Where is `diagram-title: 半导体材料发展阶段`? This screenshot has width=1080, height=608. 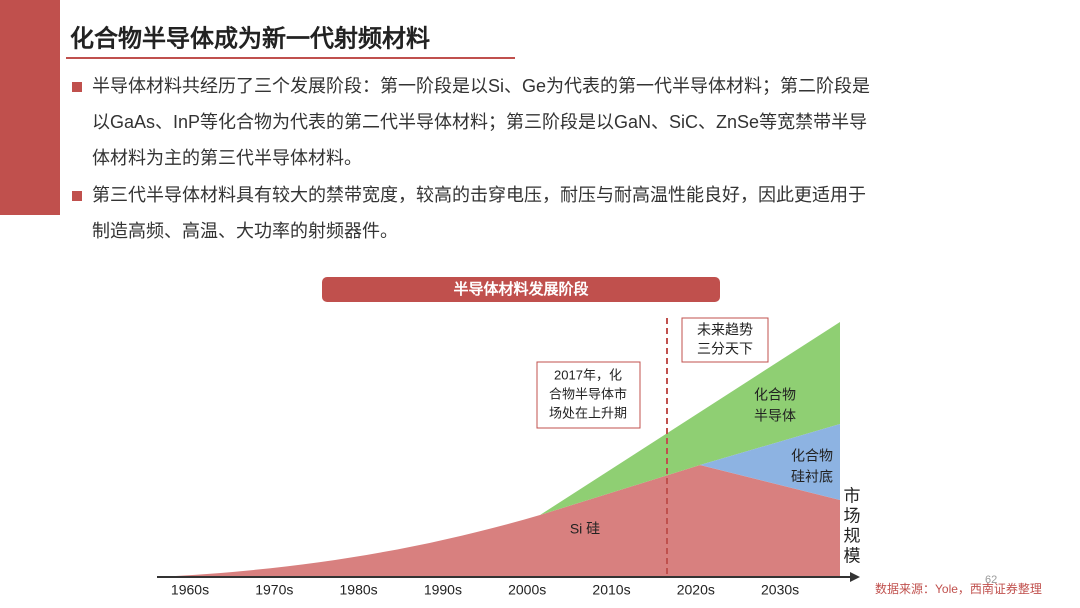 diagram-title: 半导体材料发展阶段 is located at coordinates (520, 289).